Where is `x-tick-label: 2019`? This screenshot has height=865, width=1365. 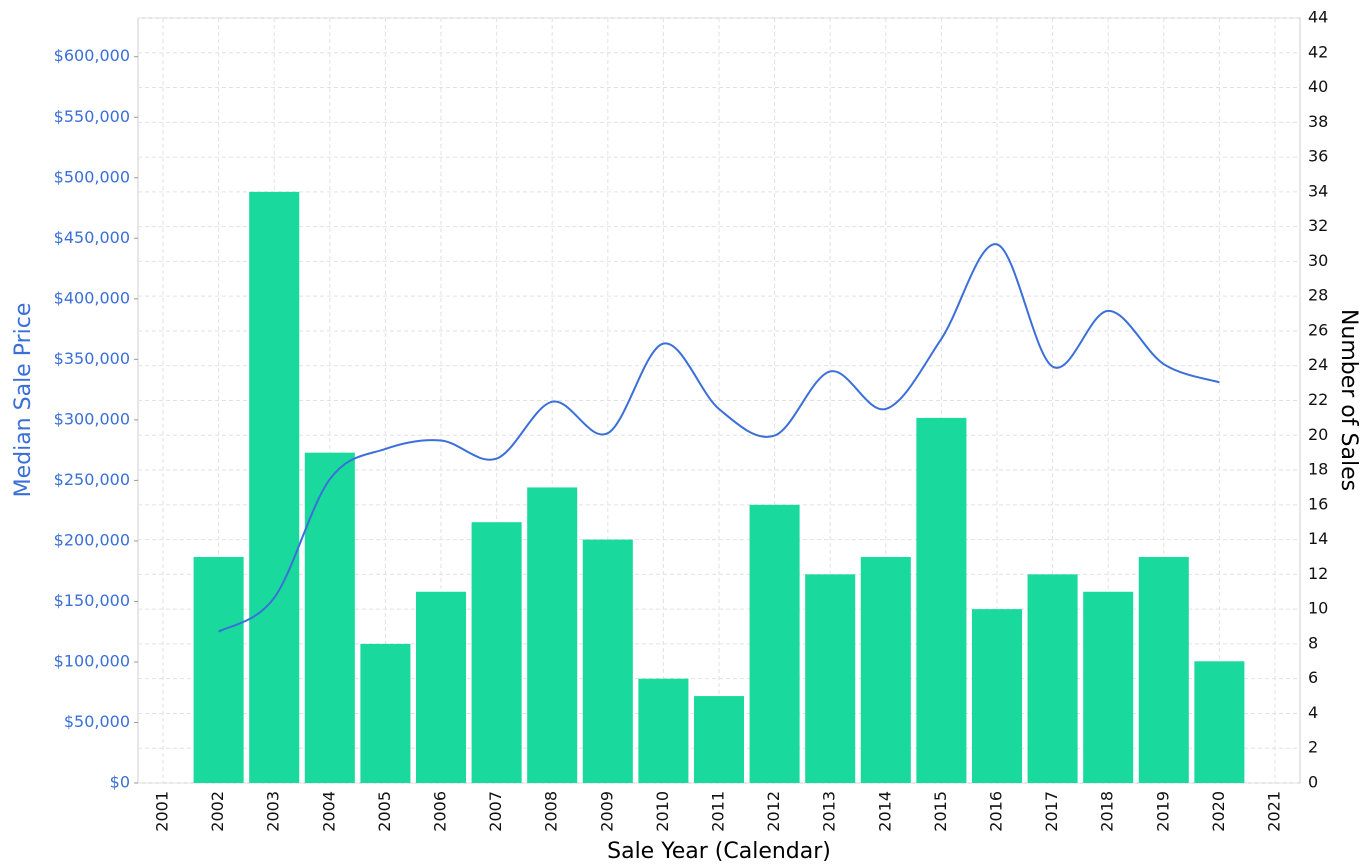 x-tick-label: 2019 is located at coordinates (1162, 811).